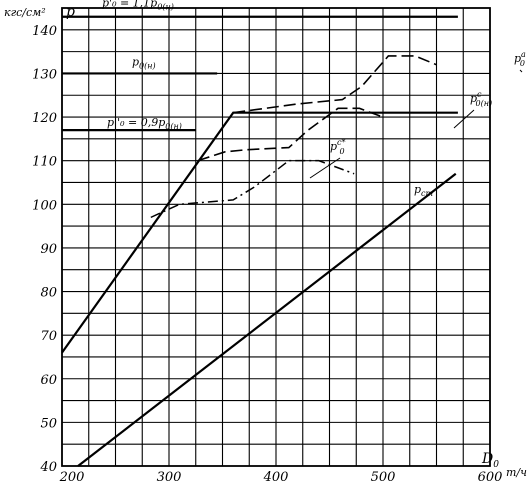  I want to click on y-axis-symbol: p, so click(70, 12).